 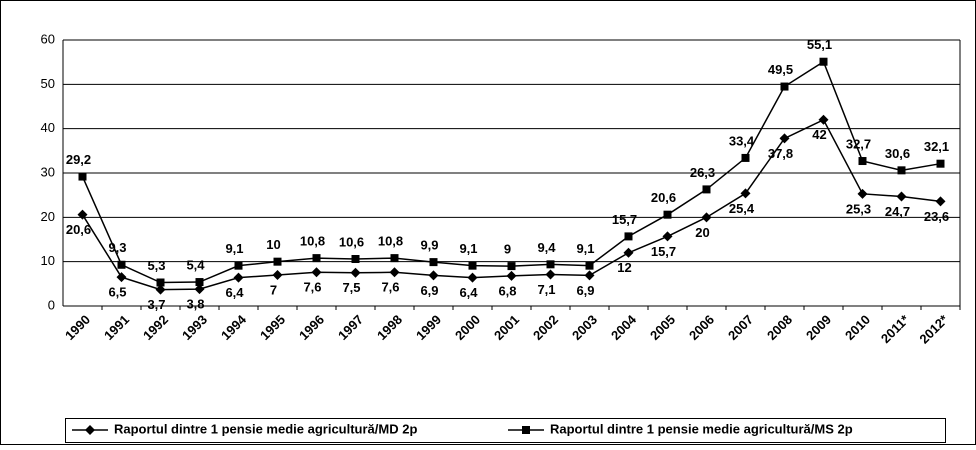 I want to click on y-tick-label: 40, so click(x=48, y=127).